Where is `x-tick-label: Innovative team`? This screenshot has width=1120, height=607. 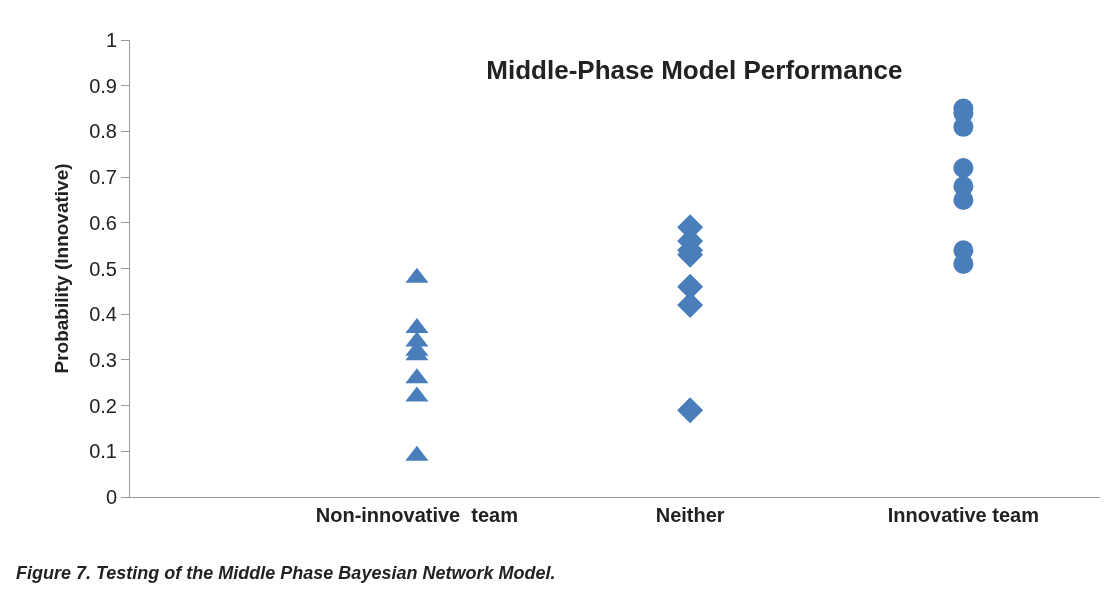
x-tick-label: Innovative team is located at coordinates (963, 515).